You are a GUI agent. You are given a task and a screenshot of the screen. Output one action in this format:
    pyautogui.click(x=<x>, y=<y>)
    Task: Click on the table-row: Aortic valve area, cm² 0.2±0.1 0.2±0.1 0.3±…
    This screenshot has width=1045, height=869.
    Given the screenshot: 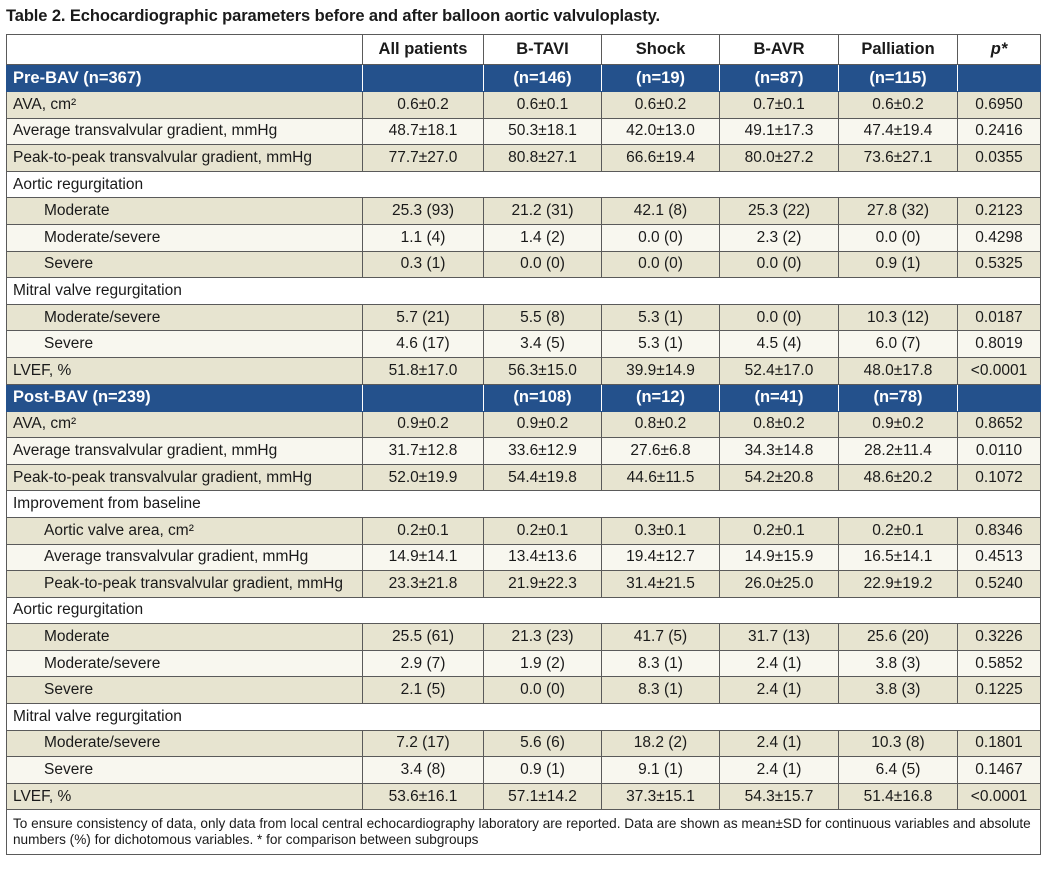 What is the action you would take?
    pyautogui.click(x=523, y=530)
    